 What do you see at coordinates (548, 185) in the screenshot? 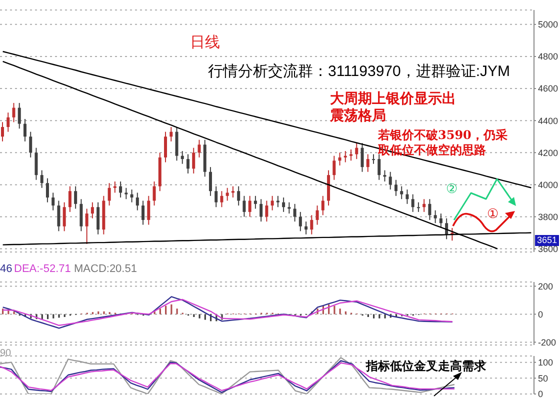
I see `y-tick-label: 4000` at bounding box center [548, 185].